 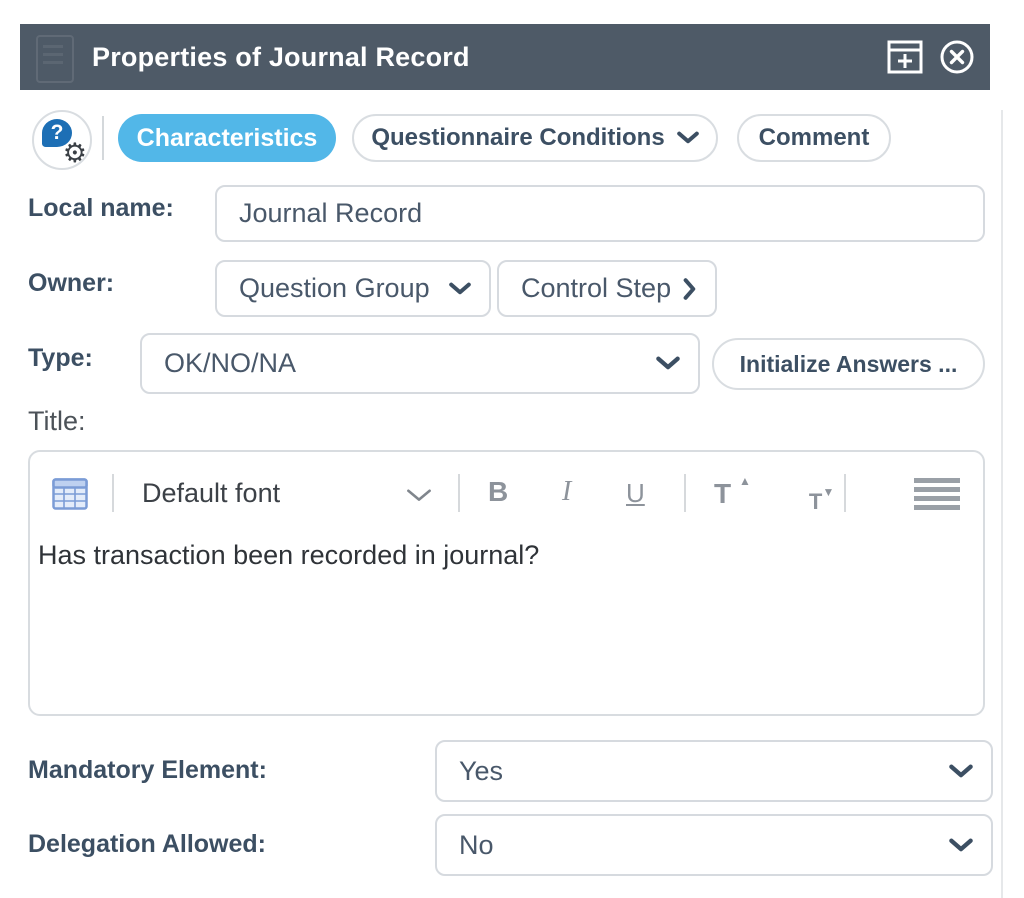 What do you see at coordinates (732, 491) in the screenshot?
I see `increase-font-icon: T ▲` at bounding box center [732, 491].